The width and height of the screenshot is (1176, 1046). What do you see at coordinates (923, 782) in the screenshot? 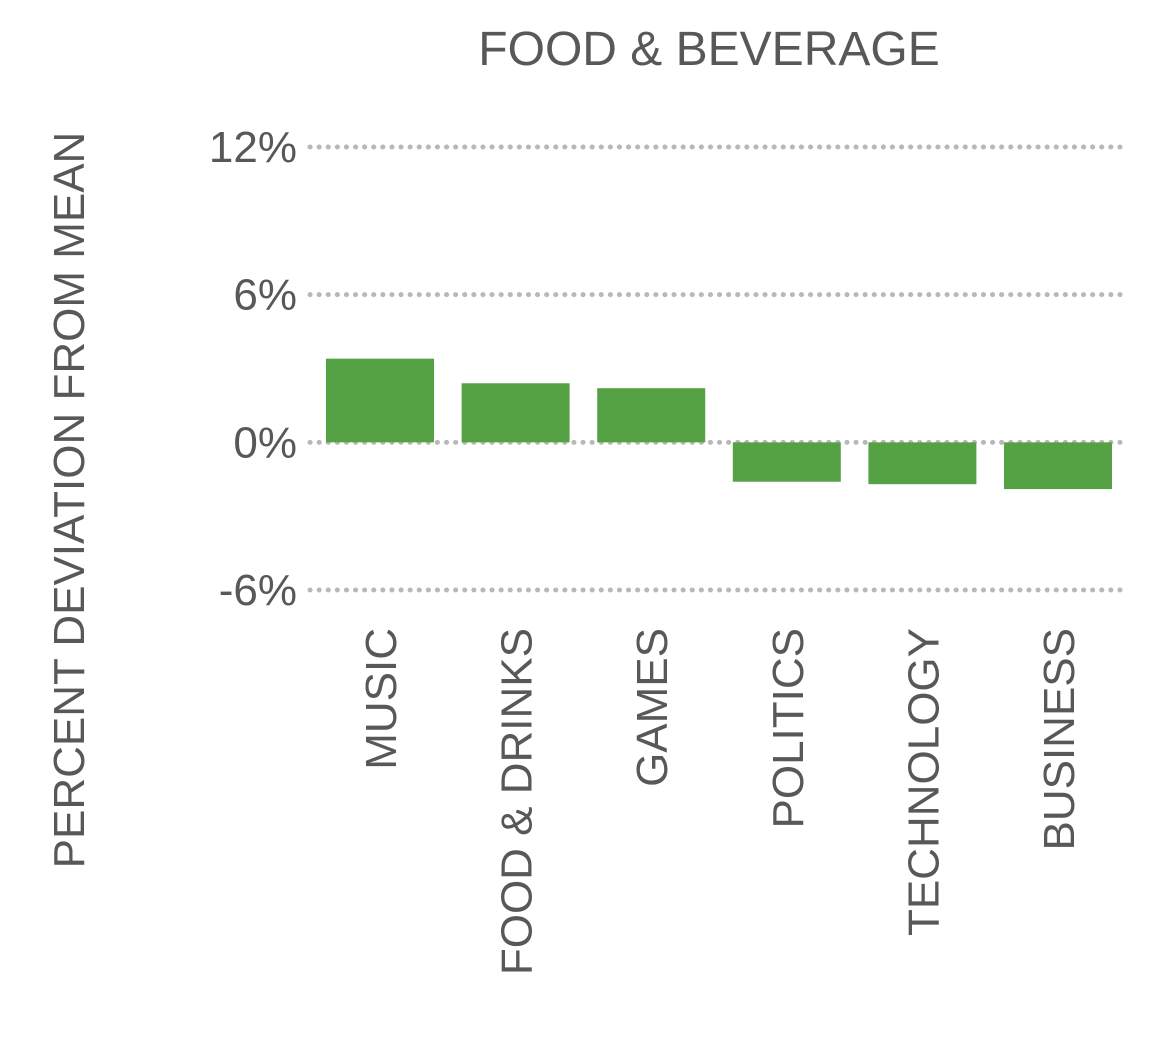
I see `x-tick-label: TECHNOLOGY` at bounding box center [923, 782].